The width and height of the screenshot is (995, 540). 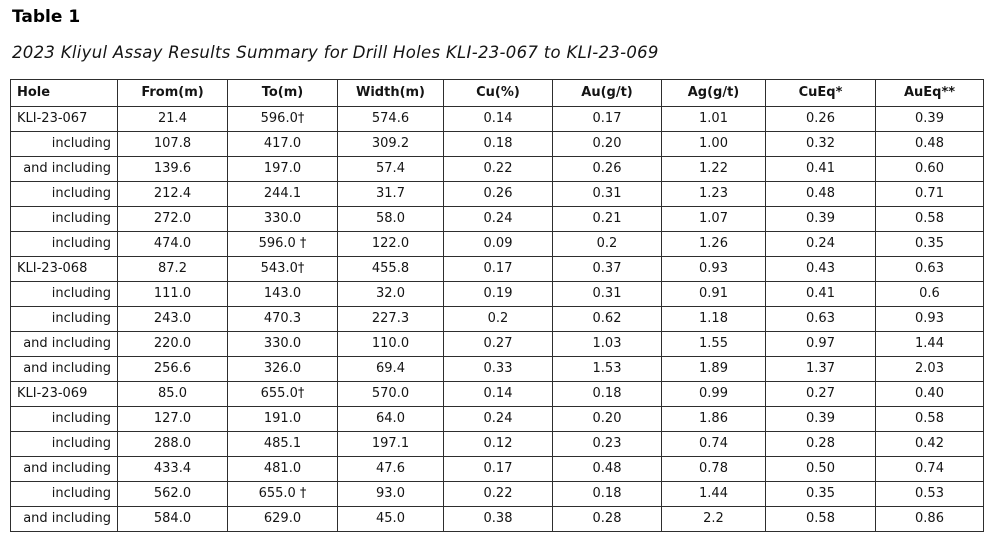 What do you see at coordinates (172, 369) in the screenshot?
I see `value-cell: 256.6` at bounding box center [172, 369].